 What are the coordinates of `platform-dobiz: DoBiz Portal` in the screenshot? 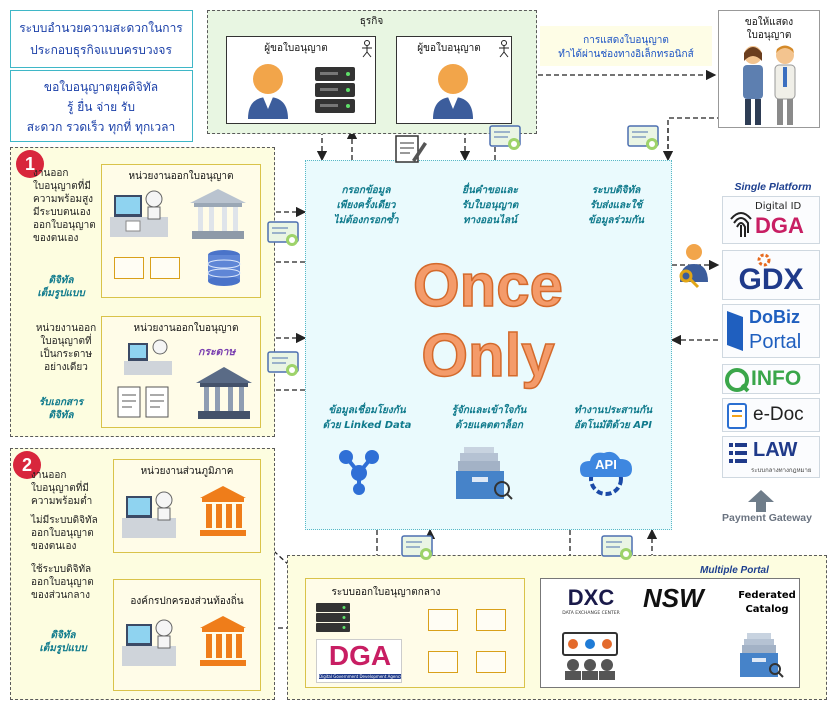 It's located at (771, 331).